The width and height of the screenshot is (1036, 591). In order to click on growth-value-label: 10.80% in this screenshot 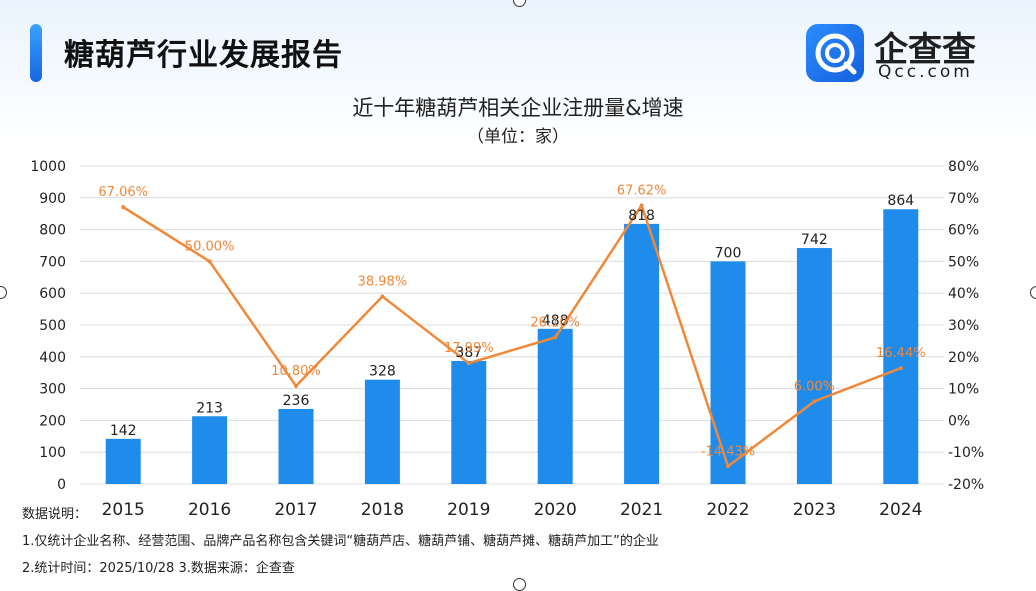, I will do `click(296, 371)`.